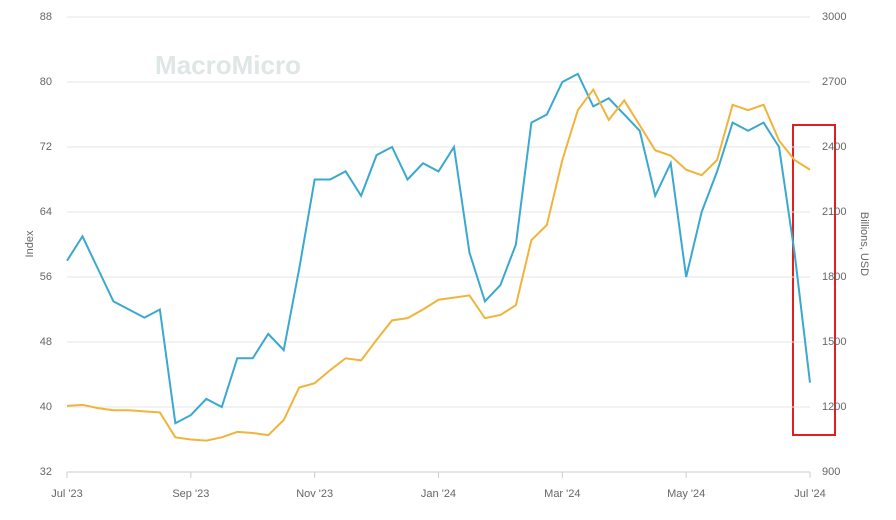  Describe the element at coordinates (46, 17) in the screenshot. I see `y-tick-label: 88` at that location.